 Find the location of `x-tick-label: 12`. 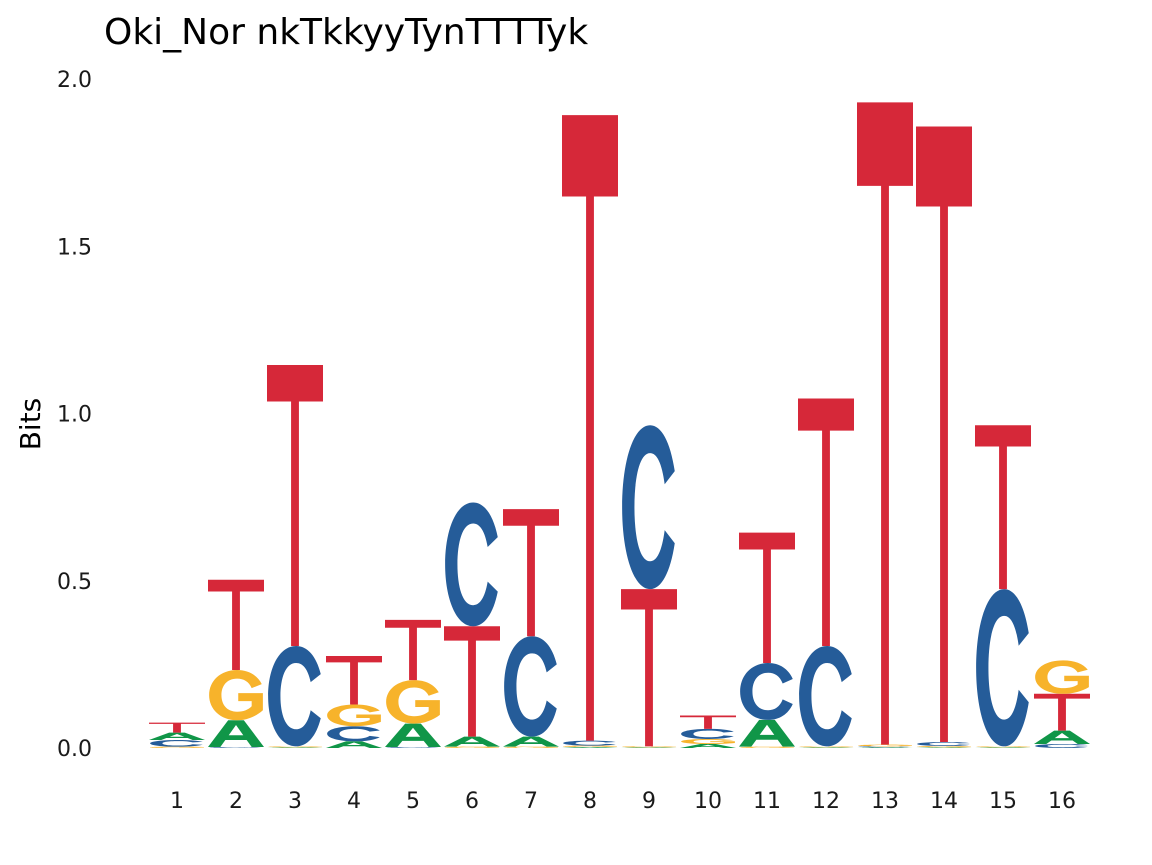

x-tick-label: 12 is located at coordinates (826, 801).